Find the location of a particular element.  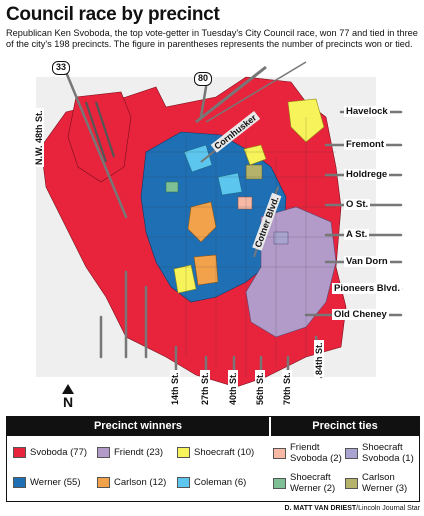

legend-label-friendt: Friendt (23) is located at coordinates (139, 452).